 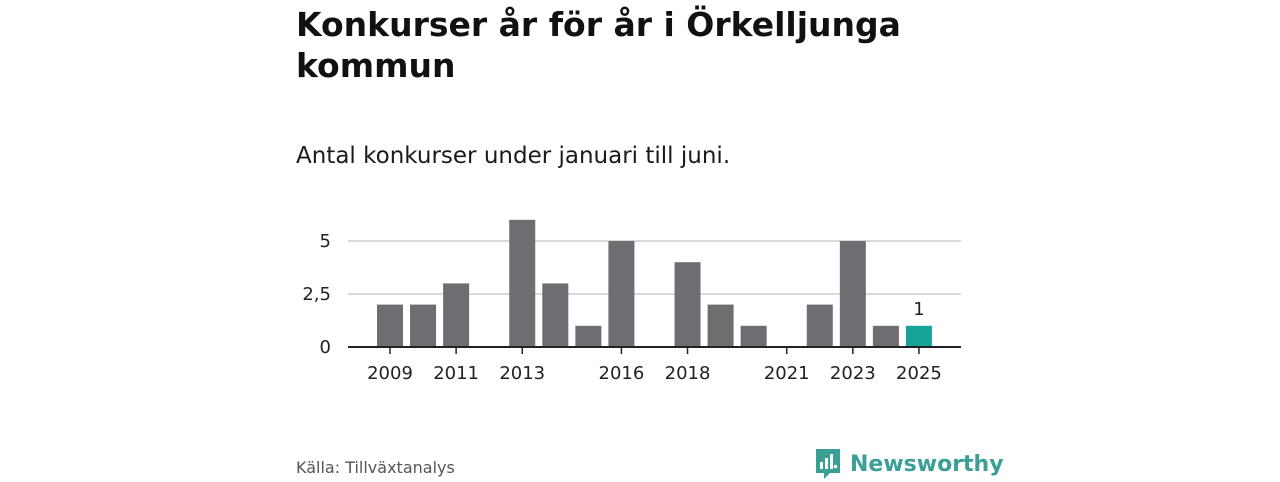 What do you see at coordinates (885, 336) in the screenshot?
I see `bar-2024` at bounding box center [885, 336].